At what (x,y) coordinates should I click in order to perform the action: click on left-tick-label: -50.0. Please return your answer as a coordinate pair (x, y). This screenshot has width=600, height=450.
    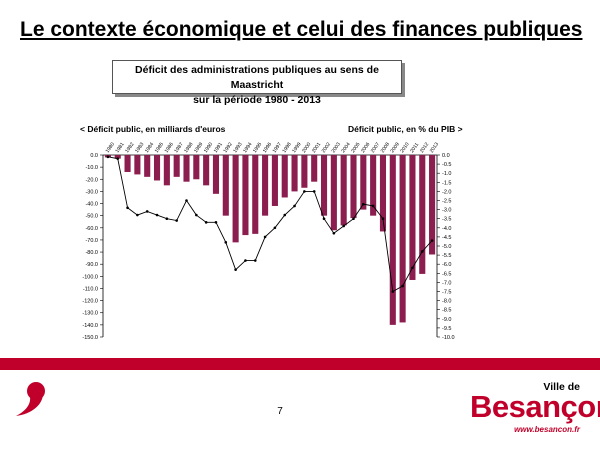
    Looking at the image, I should click on (91, 217).